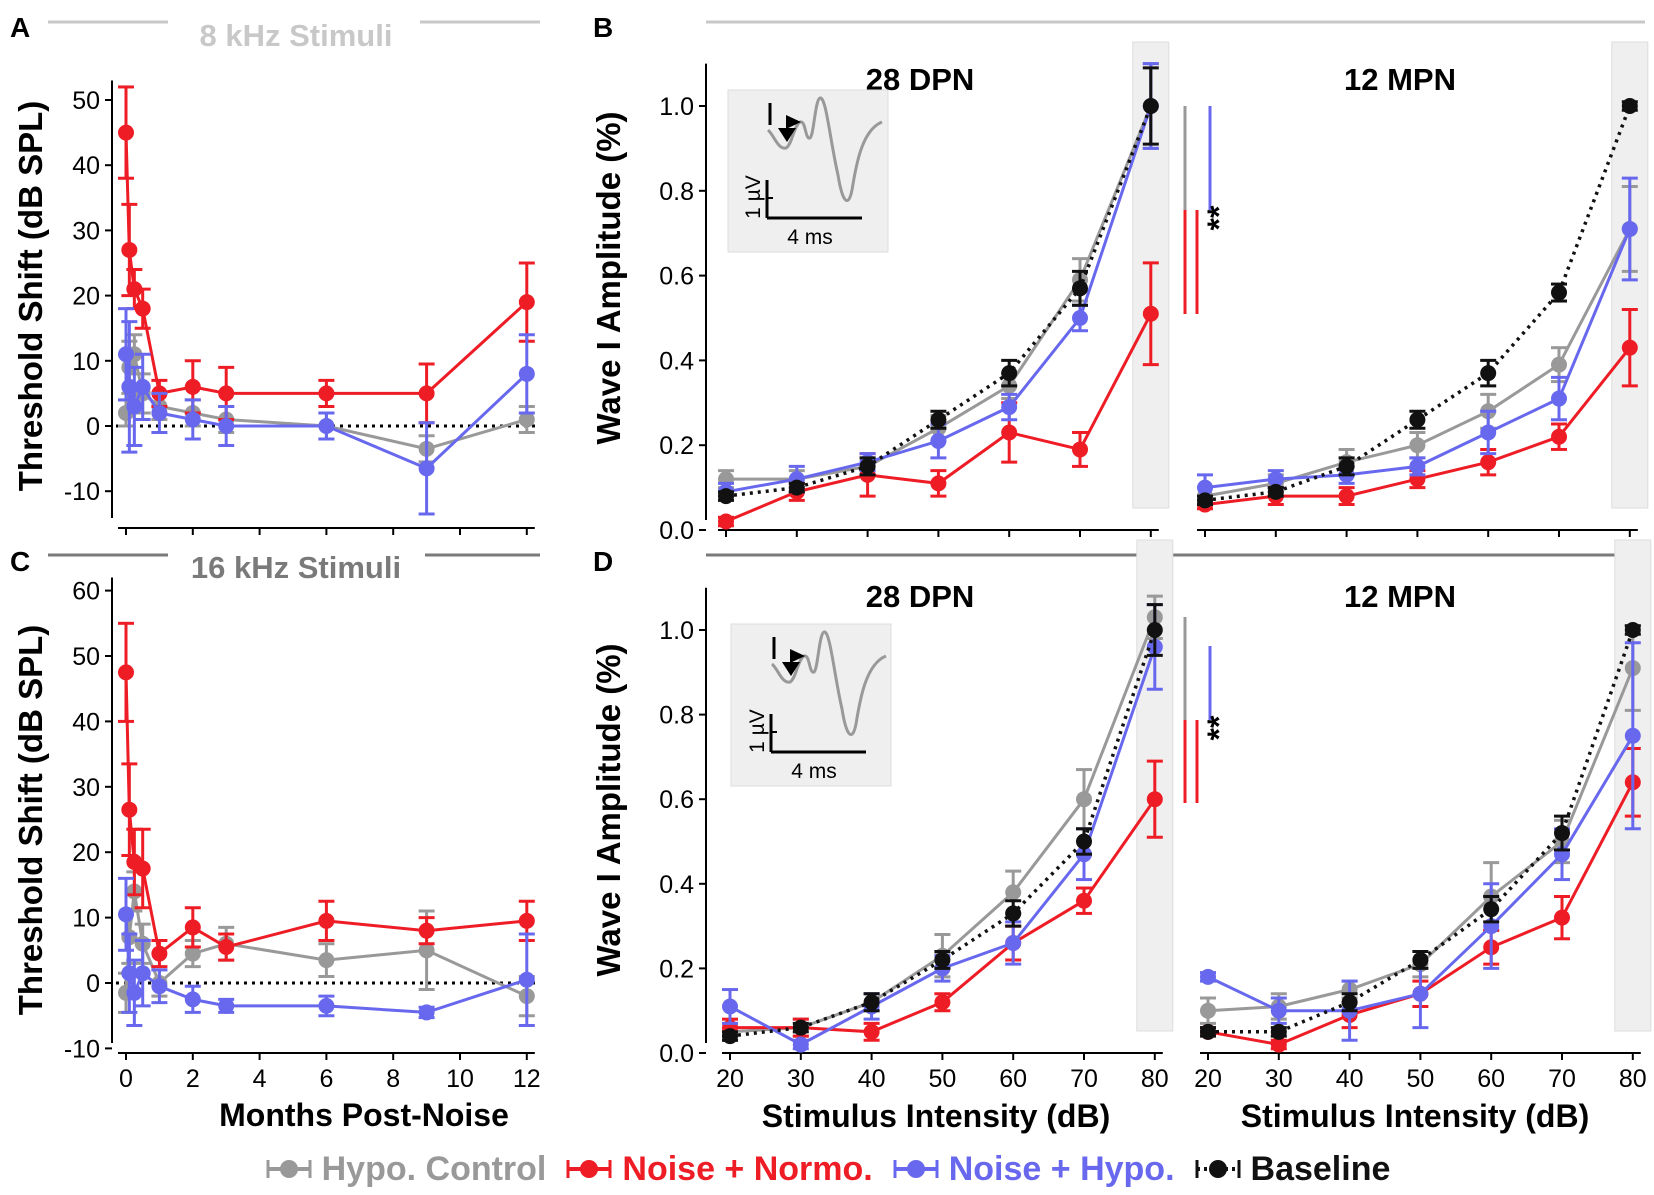  I want to click on x-tick-label-d-left: 20, so click(730, 1079).